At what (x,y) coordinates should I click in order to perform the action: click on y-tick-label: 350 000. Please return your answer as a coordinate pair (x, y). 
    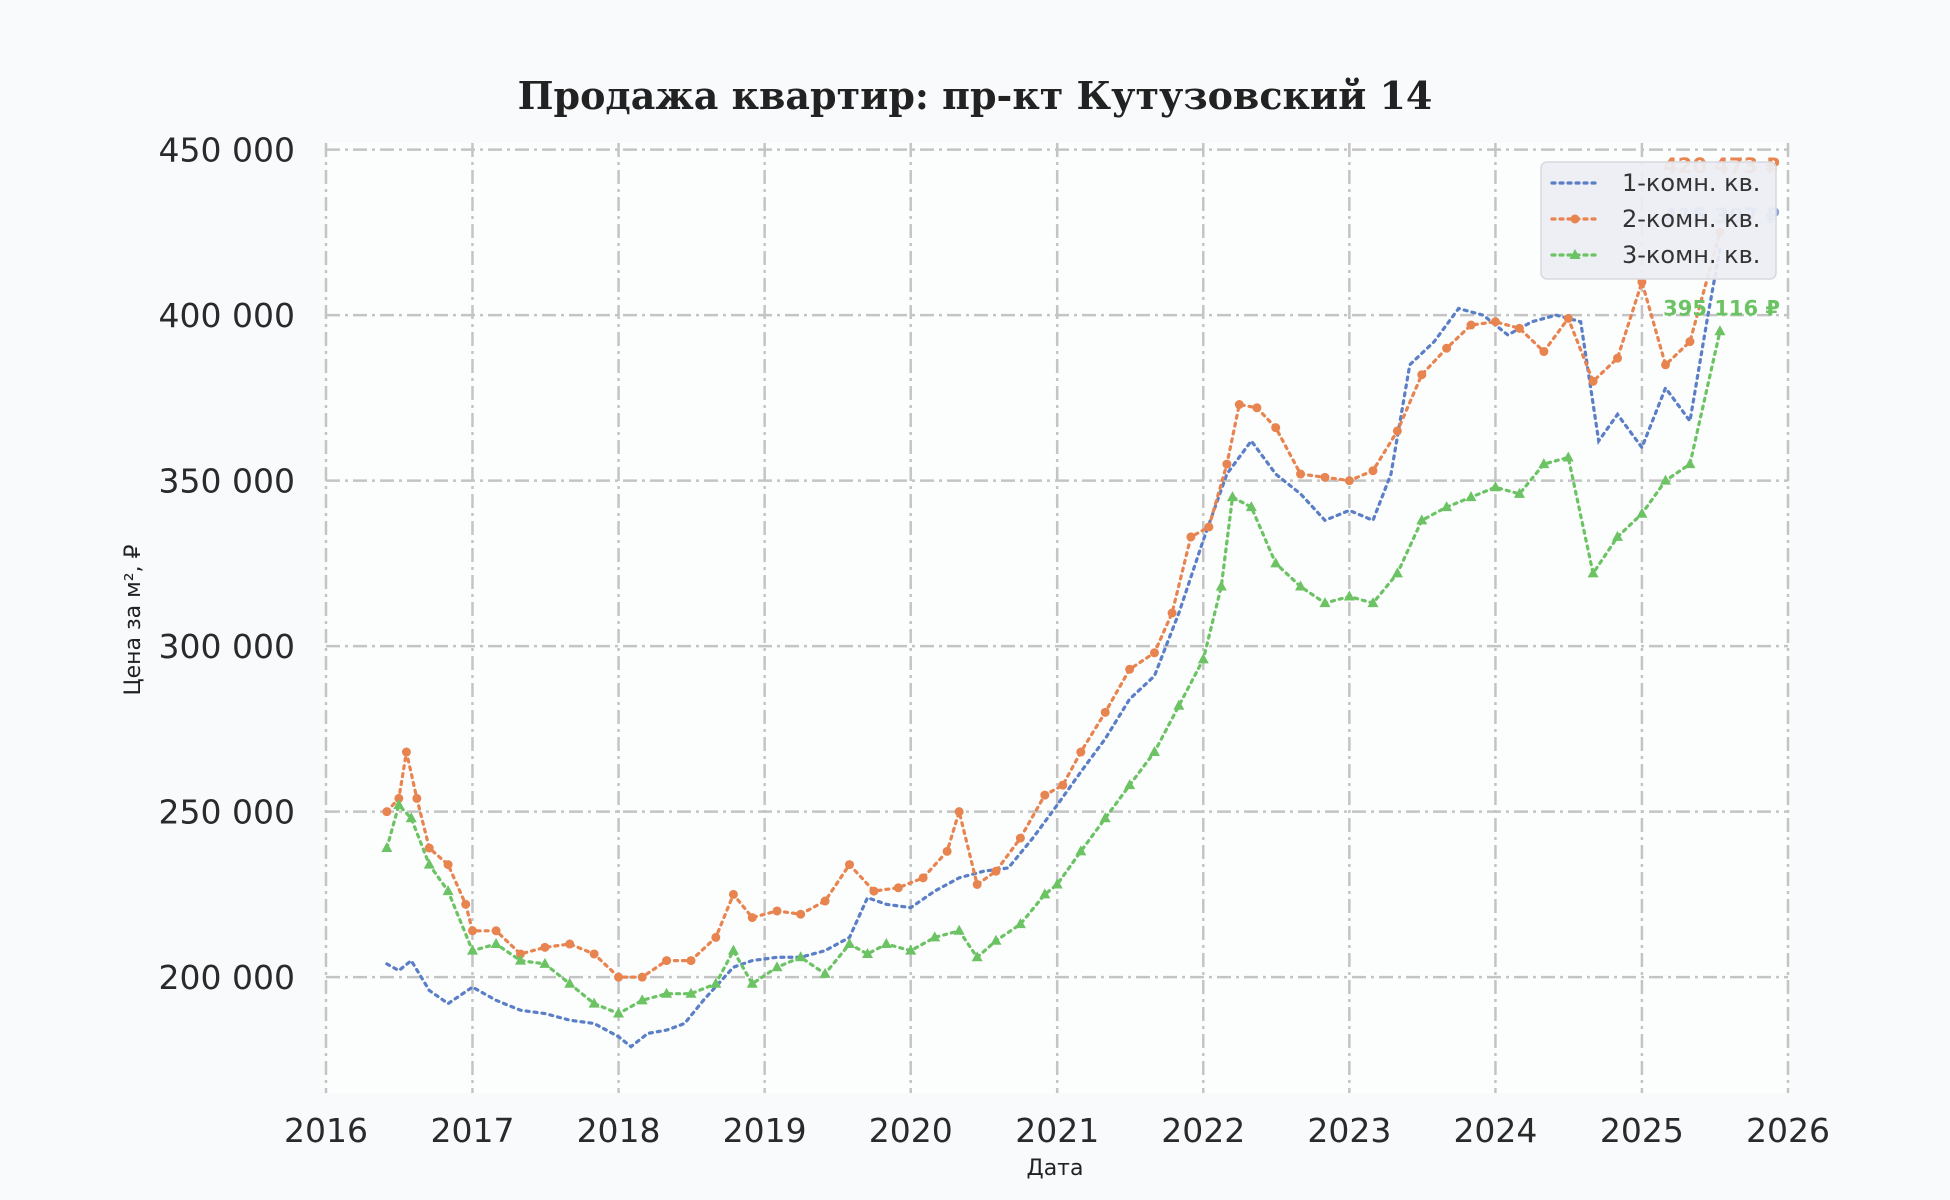
    Looking at the image, I should click on (227, 481).